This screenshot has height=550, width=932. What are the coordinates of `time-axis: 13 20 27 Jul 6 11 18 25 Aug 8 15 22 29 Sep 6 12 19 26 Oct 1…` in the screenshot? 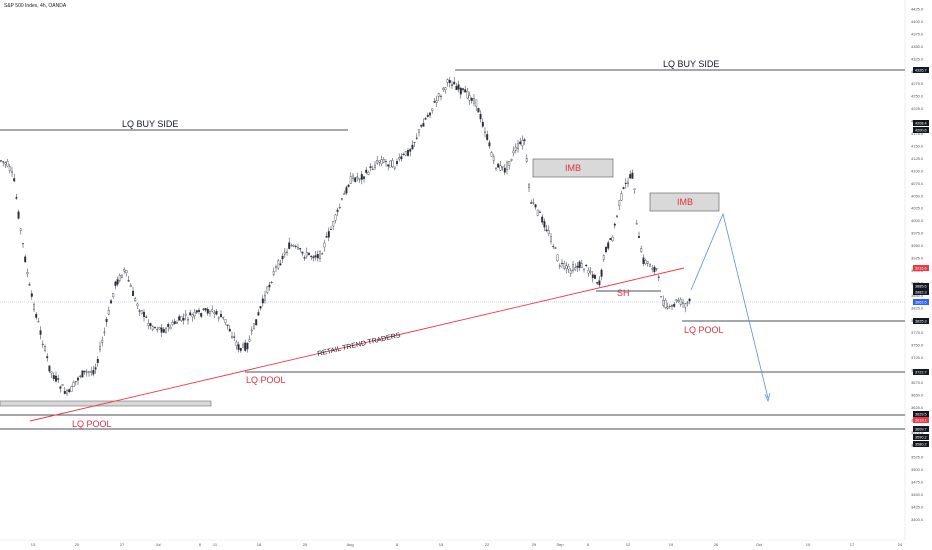 It's located at (467, 544).